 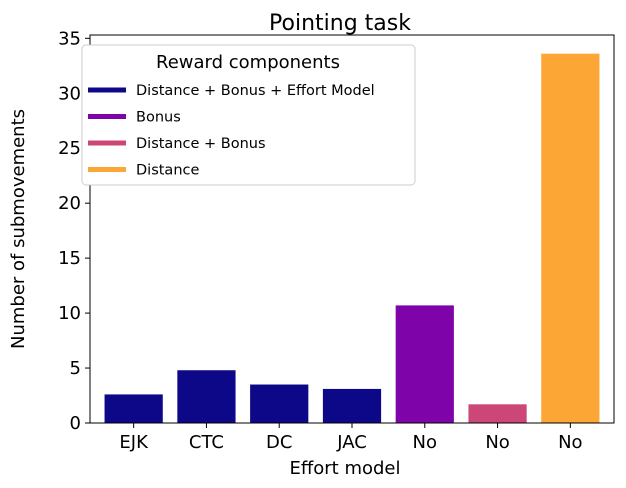 I want to click on y-tick-label-25: 25, so click(x=69, y=148).